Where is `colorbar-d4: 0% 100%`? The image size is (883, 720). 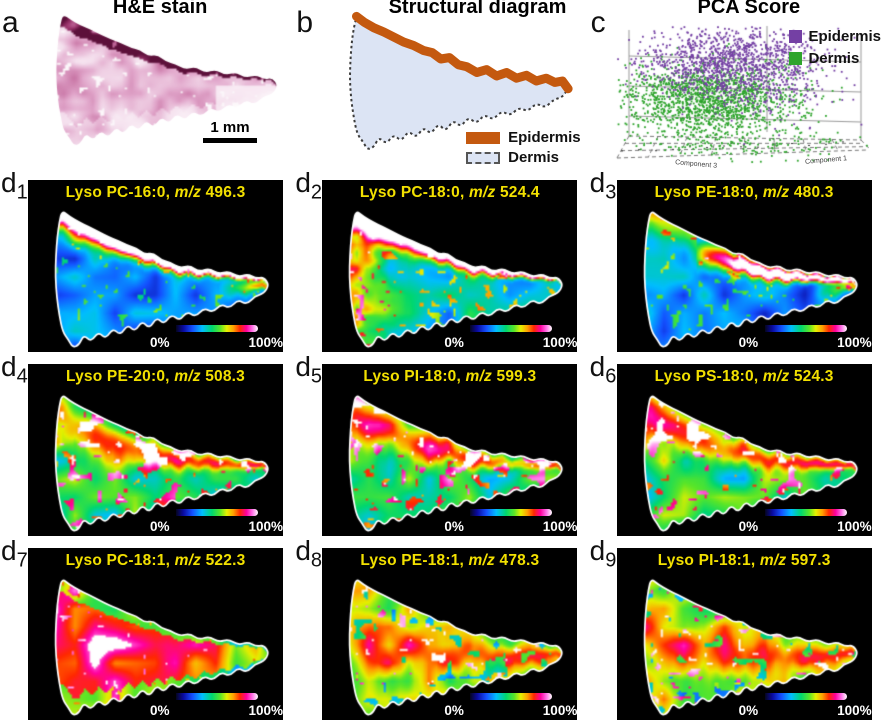 colorbar-d4: 0% 100% is located at coordinates (214, 519).